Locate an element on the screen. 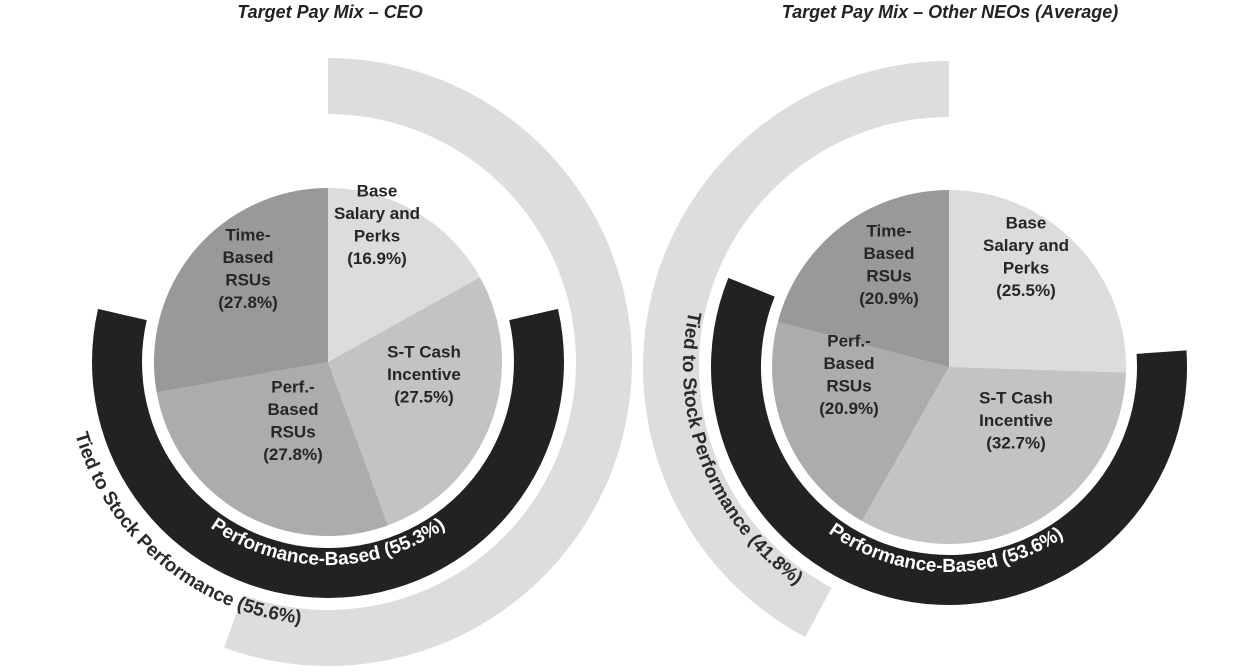  slice-label-perf-0: Perf.-Based RSUs (27.8%) is located at coordinates (293, 420).